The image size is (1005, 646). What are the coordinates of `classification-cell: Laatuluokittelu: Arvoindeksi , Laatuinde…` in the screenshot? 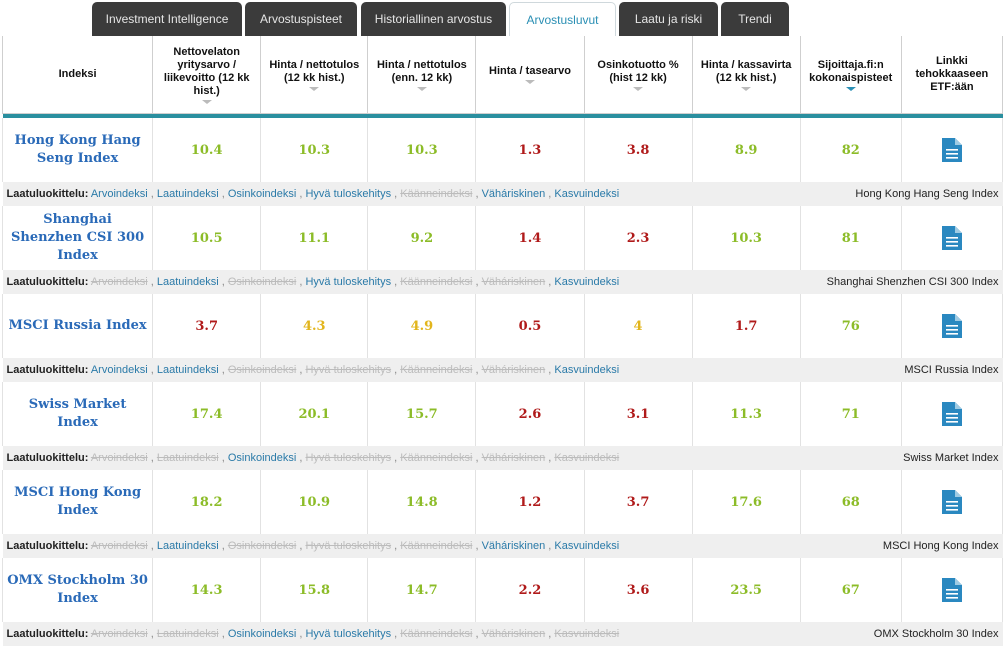 It's located at (502, 370).